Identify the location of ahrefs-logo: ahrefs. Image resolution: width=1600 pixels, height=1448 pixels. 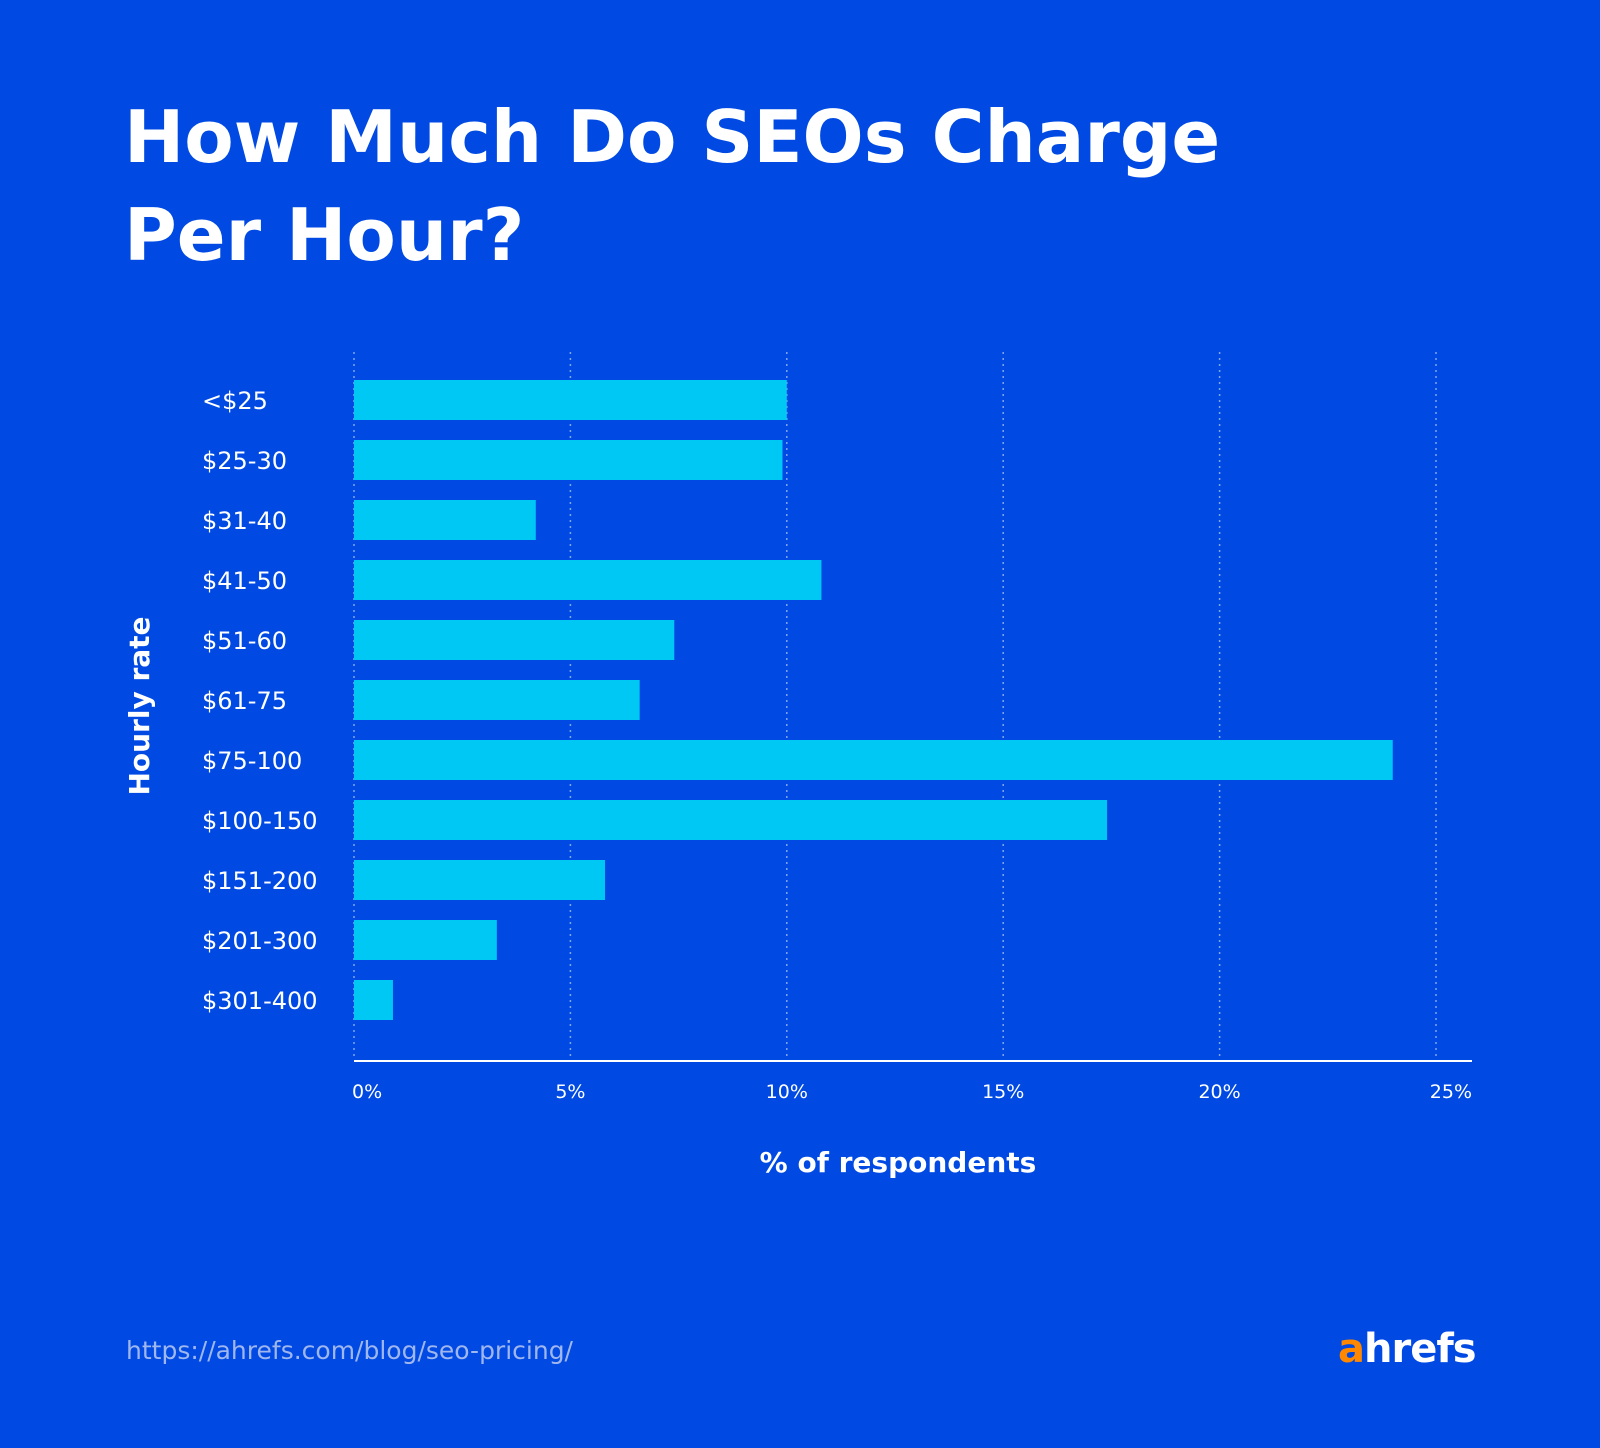
(1407, 1349).